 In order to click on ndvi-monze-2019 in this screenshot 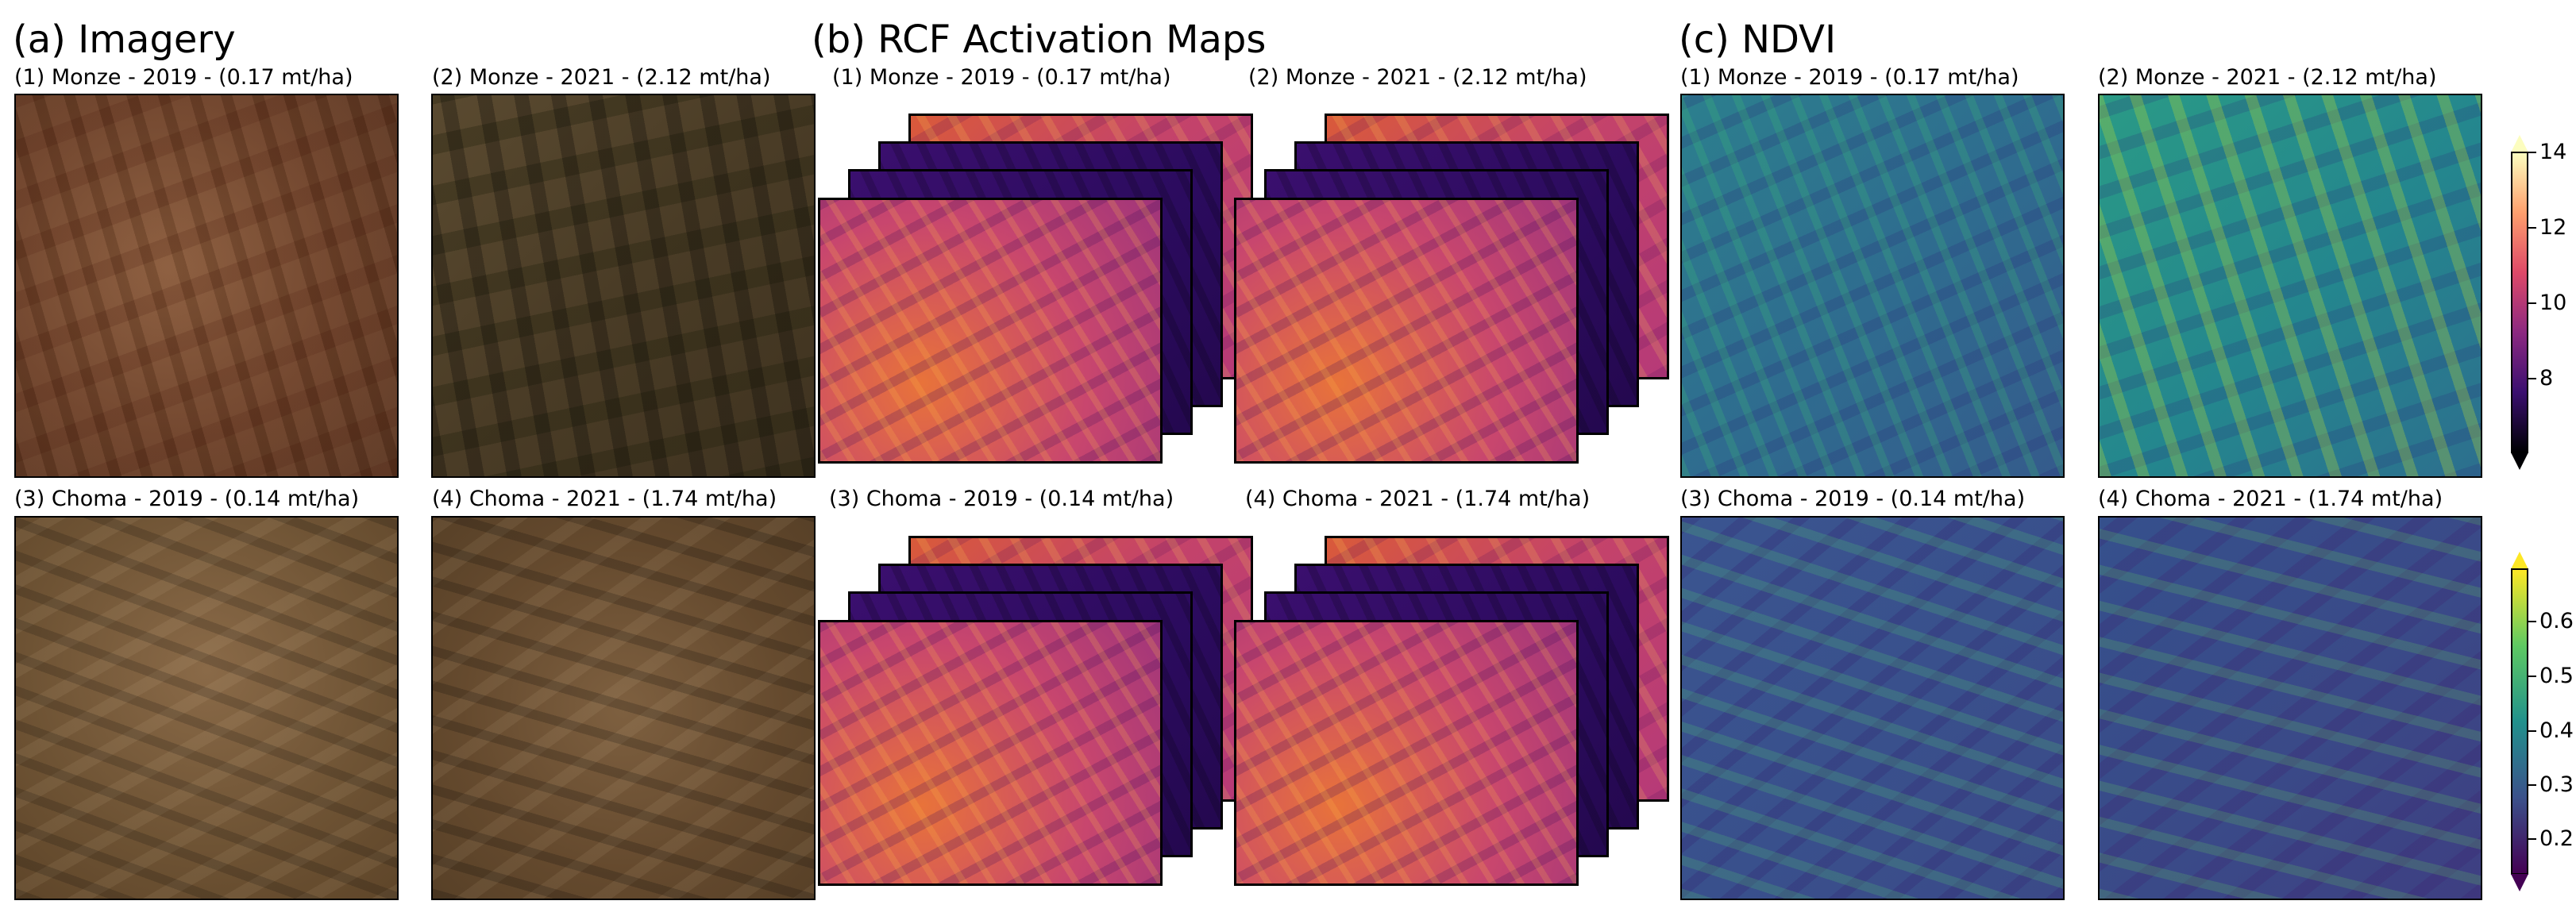, I will do `click(1872, 286)`.